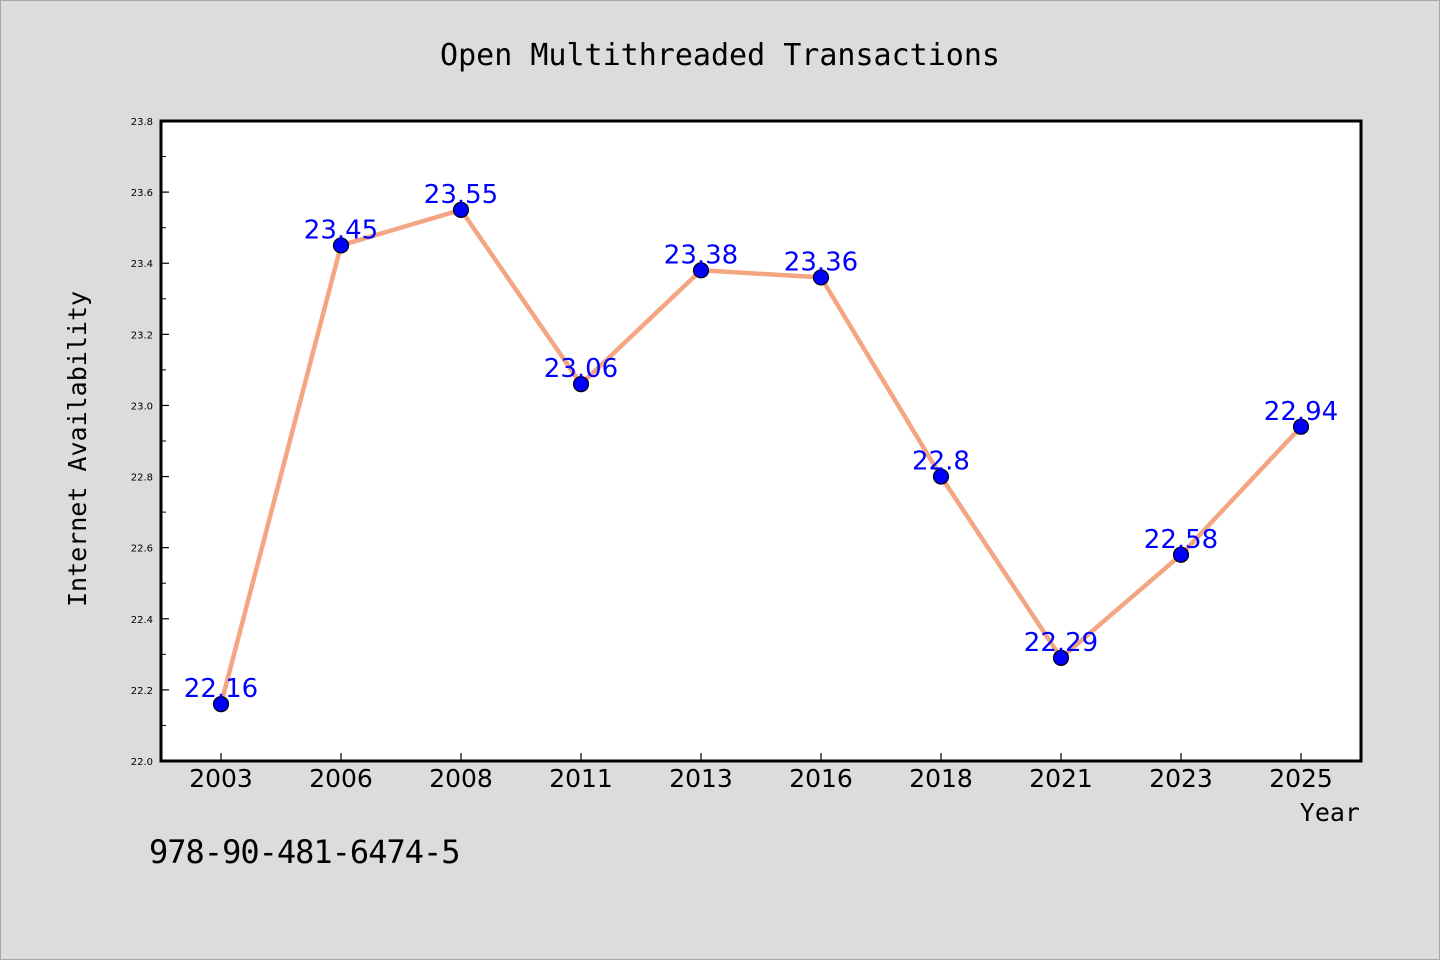  Describe the element at coordinates (1181, 540) in the screenshot. I see `data-label: 22.58` at that location.